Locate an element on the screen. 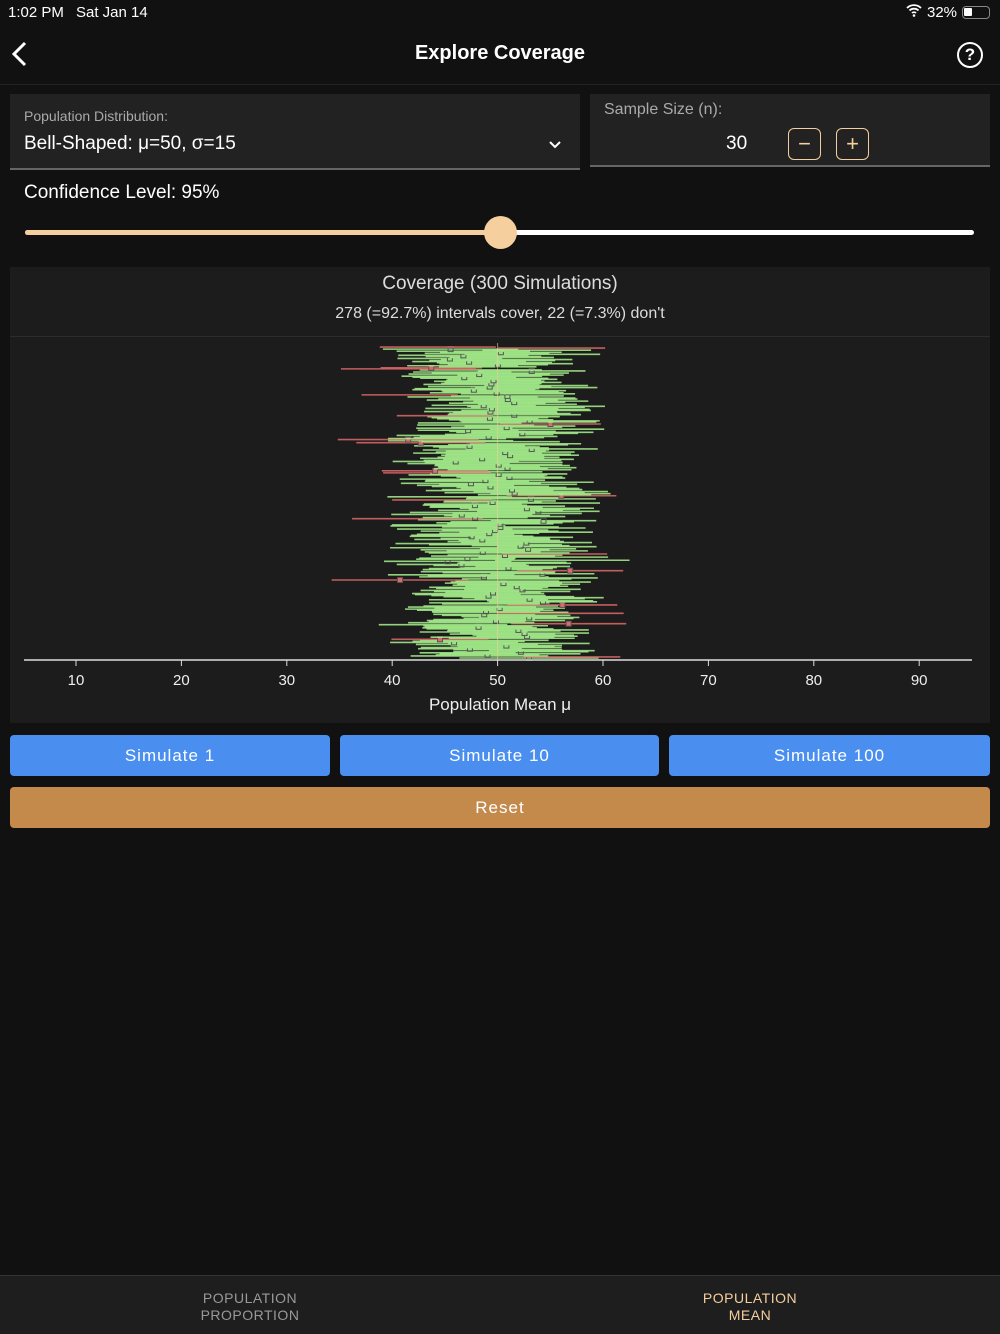  decrement-button: − is located at coordinates (804, 144).